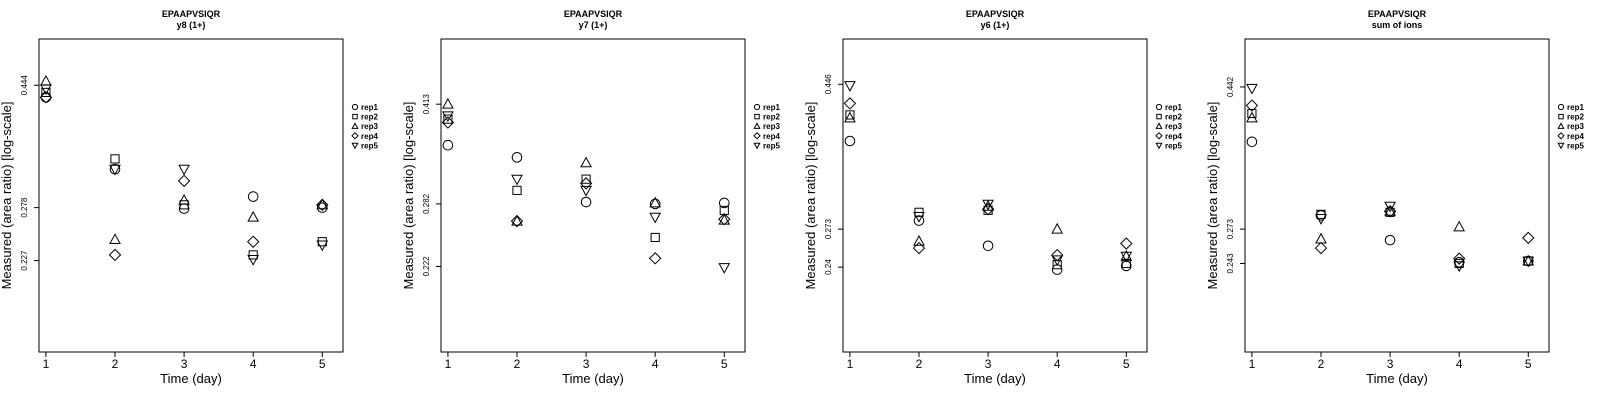  What do you see at coordinates (593, 378) in the screenshot?
I see `x-axis-label: Time (day)` at bounding box center [593, 378].